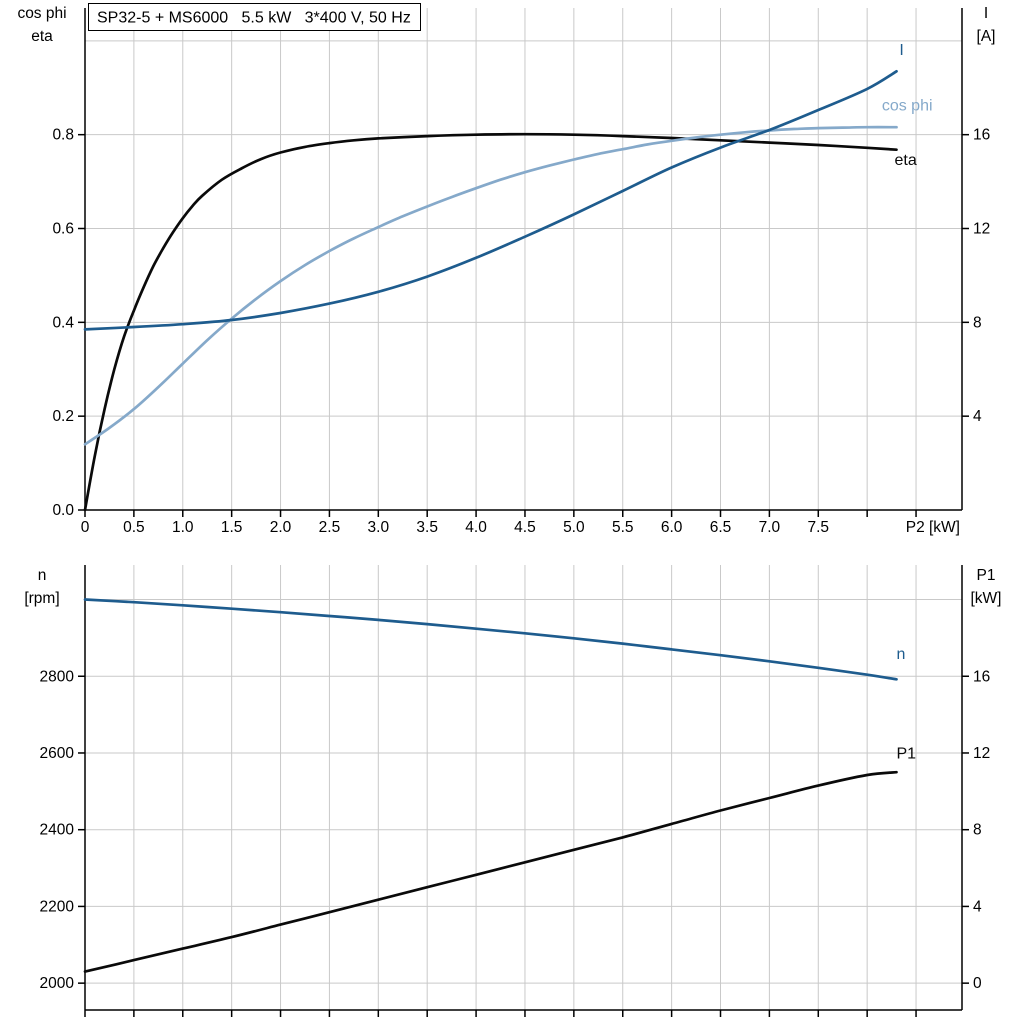  Describe the element at coordinates (57, 676) in the screenshot. I see `tick-label-left: 2800` at that location.